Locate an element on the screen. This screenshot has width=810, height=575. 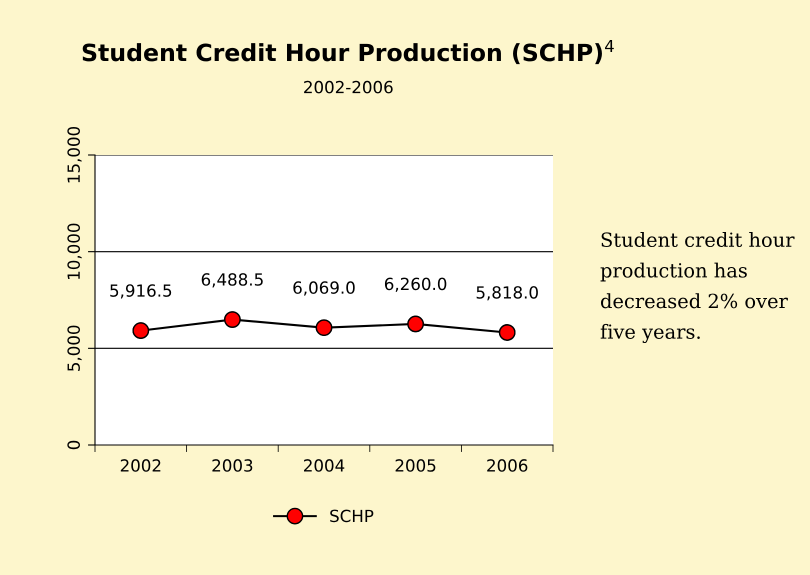
x-tick-label: 2004 is located at coordinates (324, 465).